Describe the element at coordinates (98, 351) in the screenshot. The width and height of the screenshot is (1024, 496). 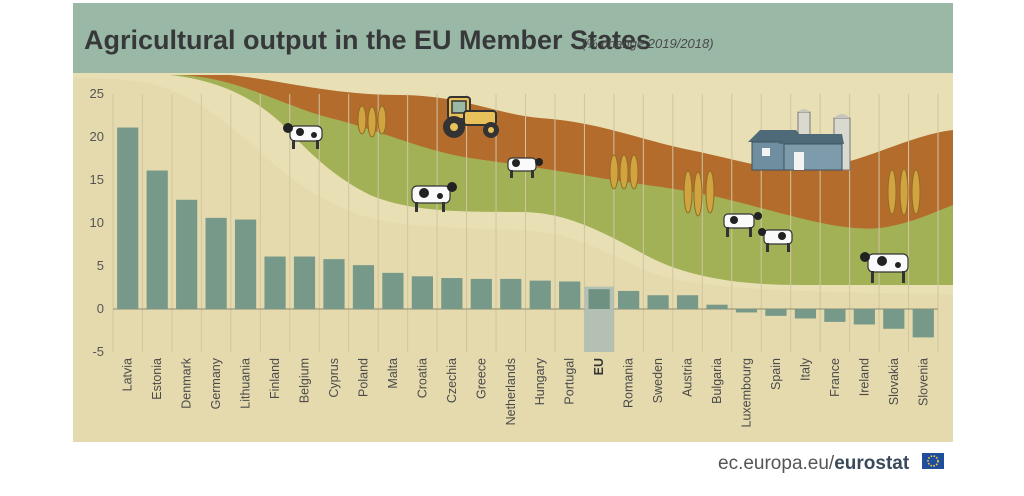
I see `y-tick-label: -5` at that location.